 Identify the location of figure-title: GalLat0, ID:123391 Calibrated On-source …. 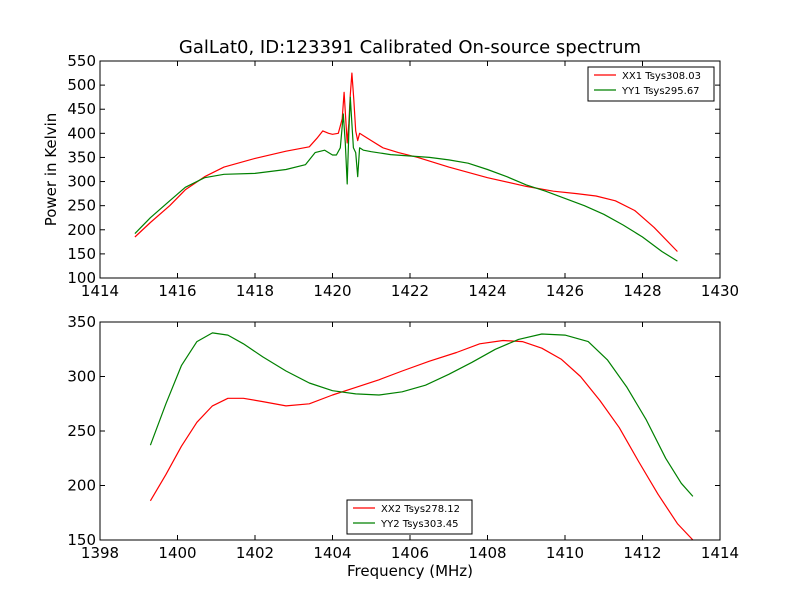
(410, 47).